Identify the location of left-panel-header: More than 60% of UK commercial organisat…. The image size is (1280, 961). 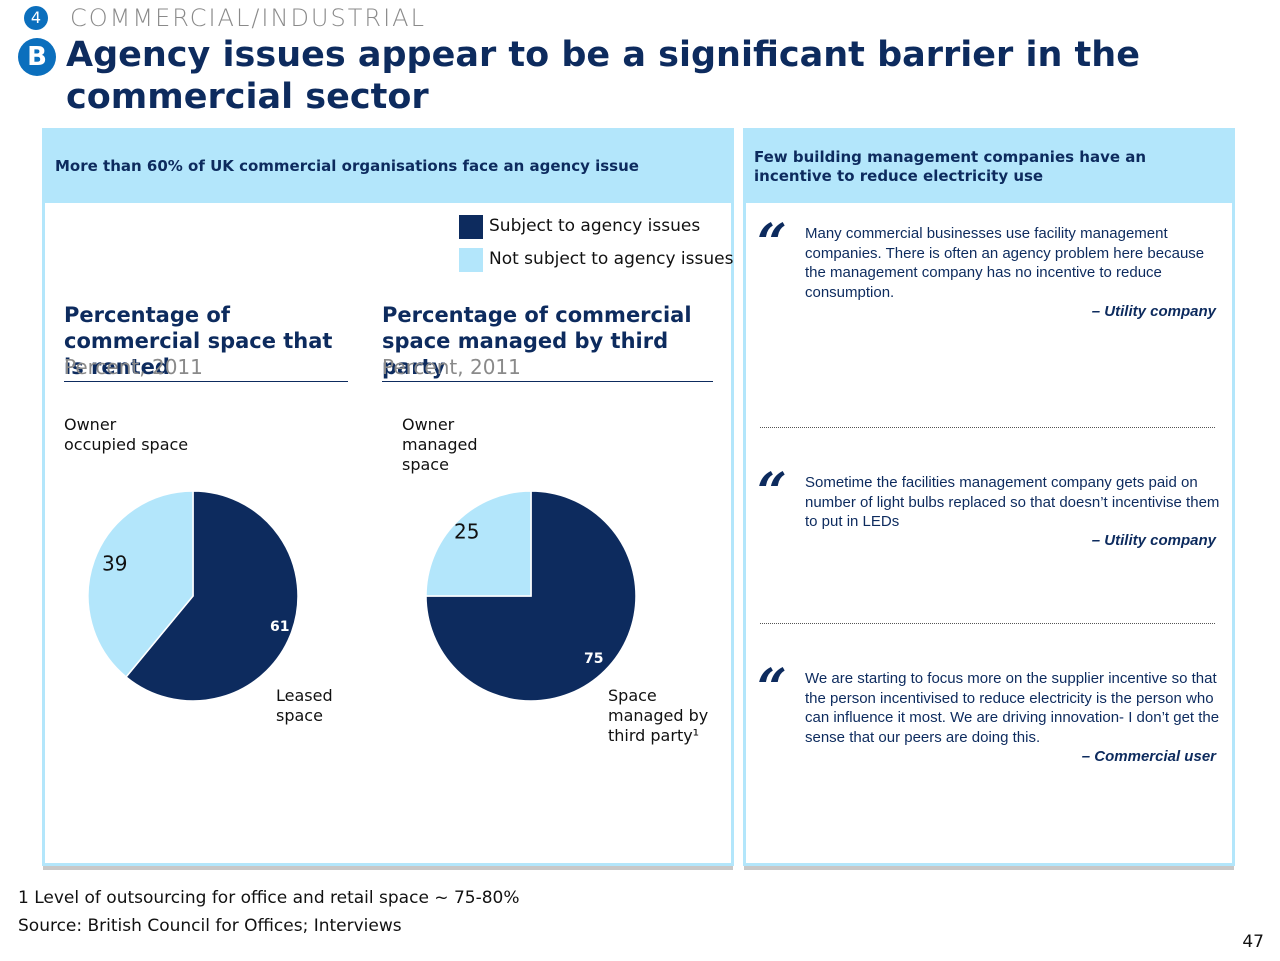
(388, 167).